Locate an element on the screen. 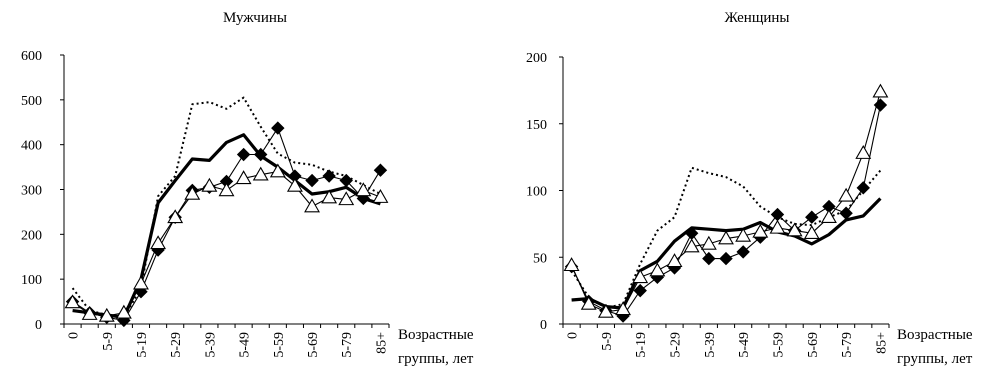  y-tick-label: 600 is located at coordinates (31, 56).